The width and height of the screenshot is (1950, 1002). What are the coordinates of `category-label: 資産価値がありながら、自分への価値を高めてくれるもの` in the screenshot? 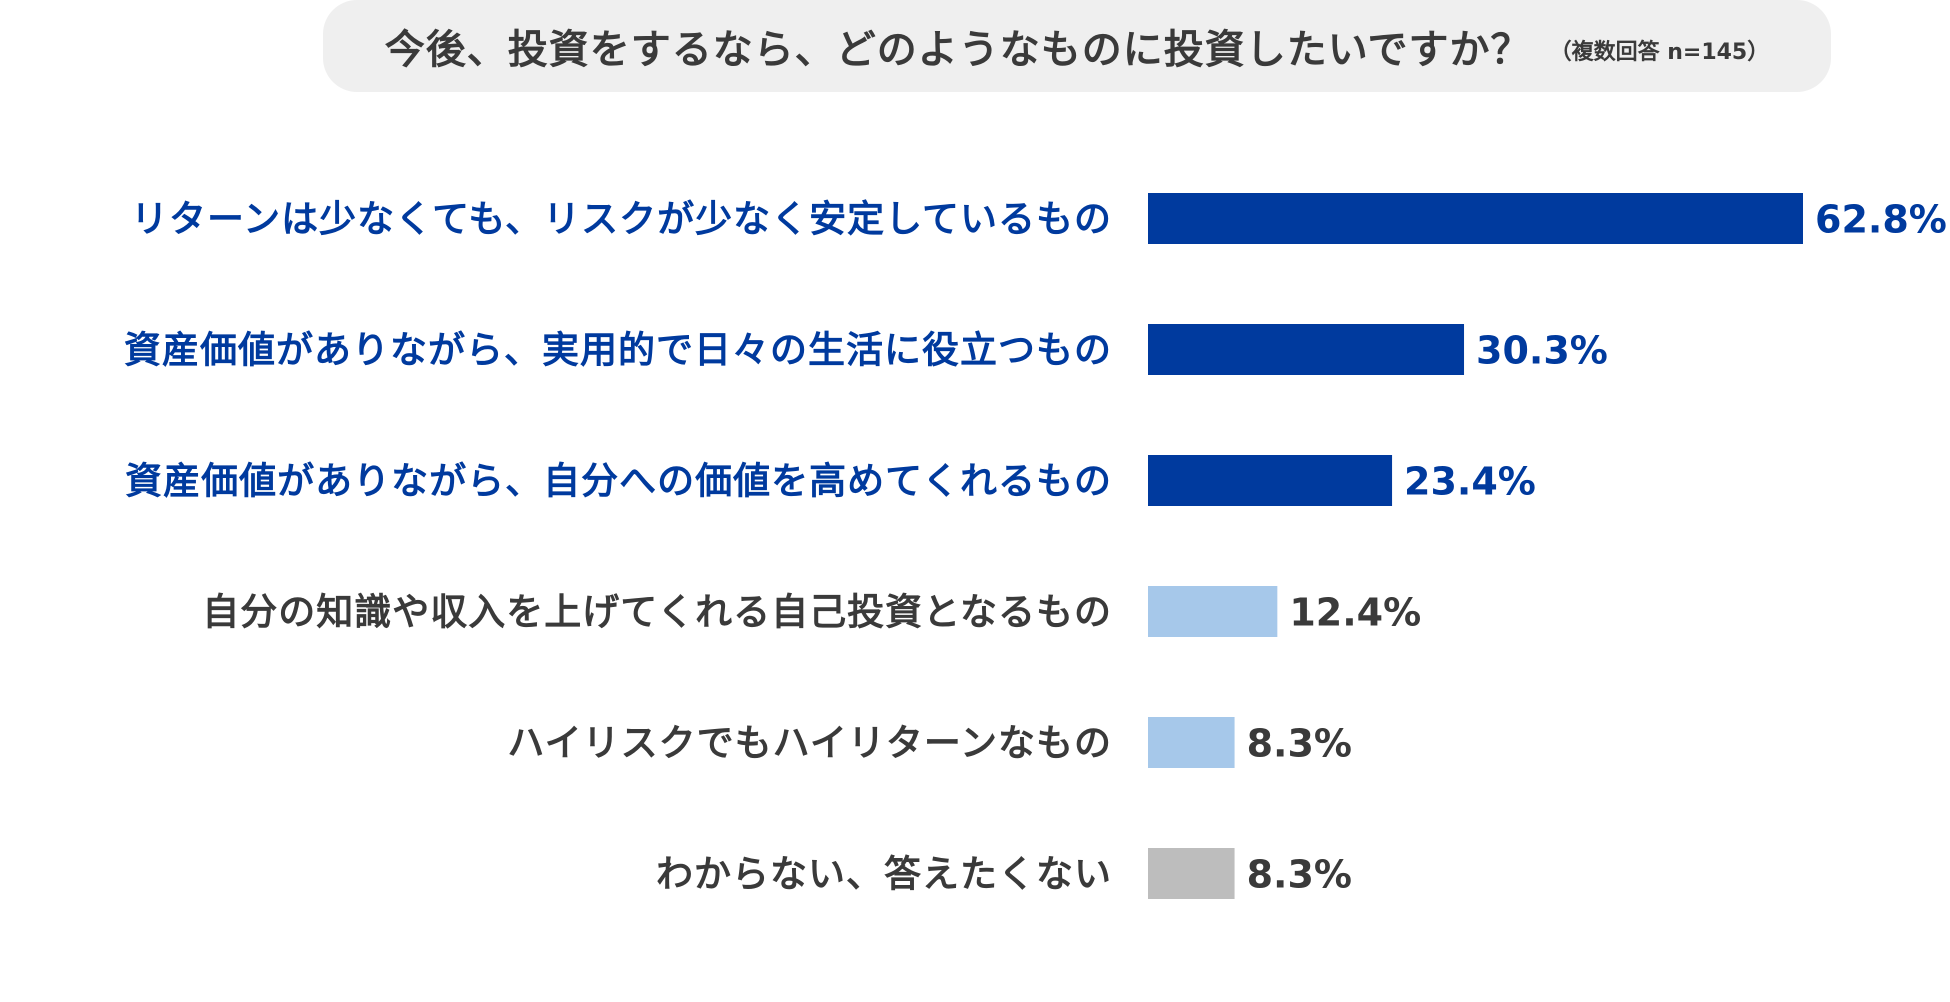 It's located at (618, 481).